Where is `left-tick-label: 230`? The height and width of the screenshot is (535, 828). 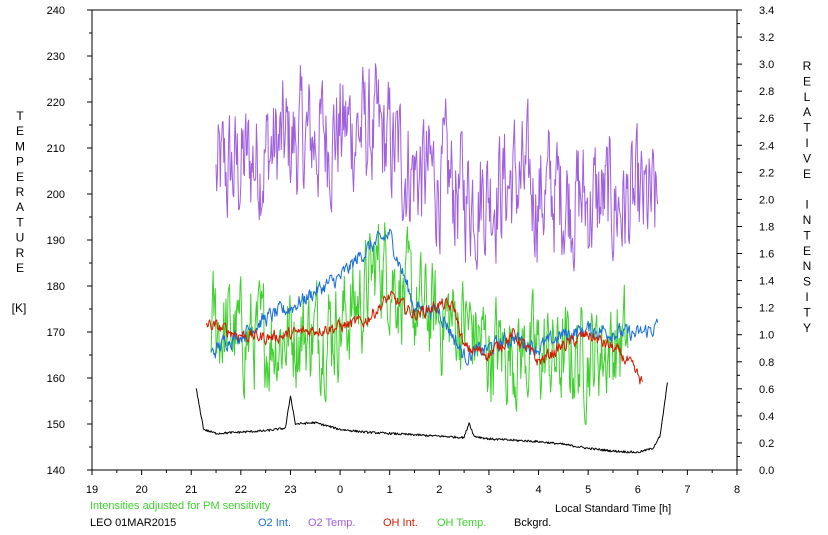 left-tick-label: 230 is located at coordinates (56, 57).